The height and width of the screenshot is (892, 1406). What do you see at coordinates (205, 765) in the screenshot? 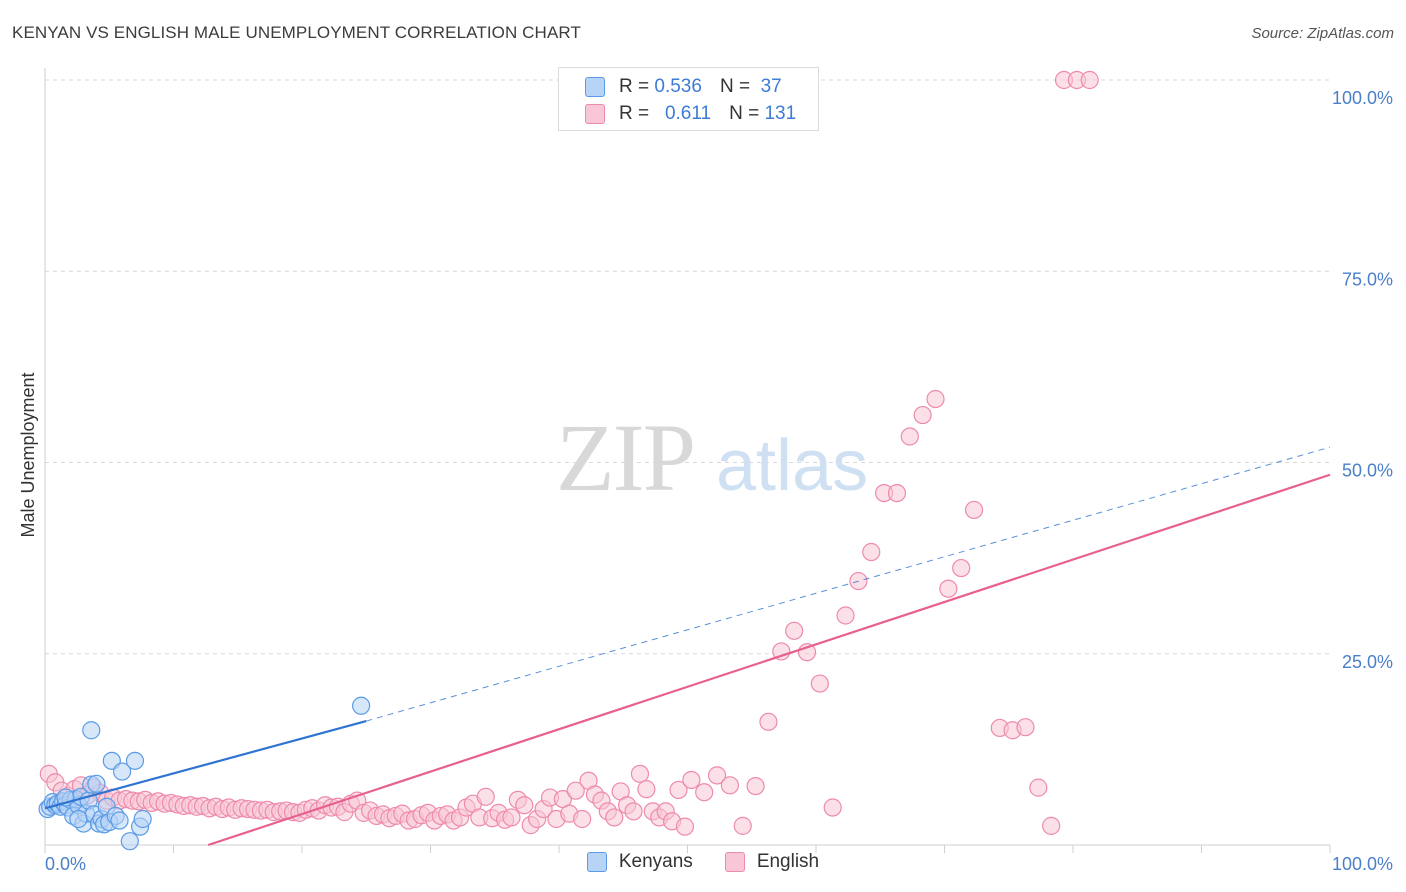
I see `trend-line-kenyans` at bounding box center [205, 765].